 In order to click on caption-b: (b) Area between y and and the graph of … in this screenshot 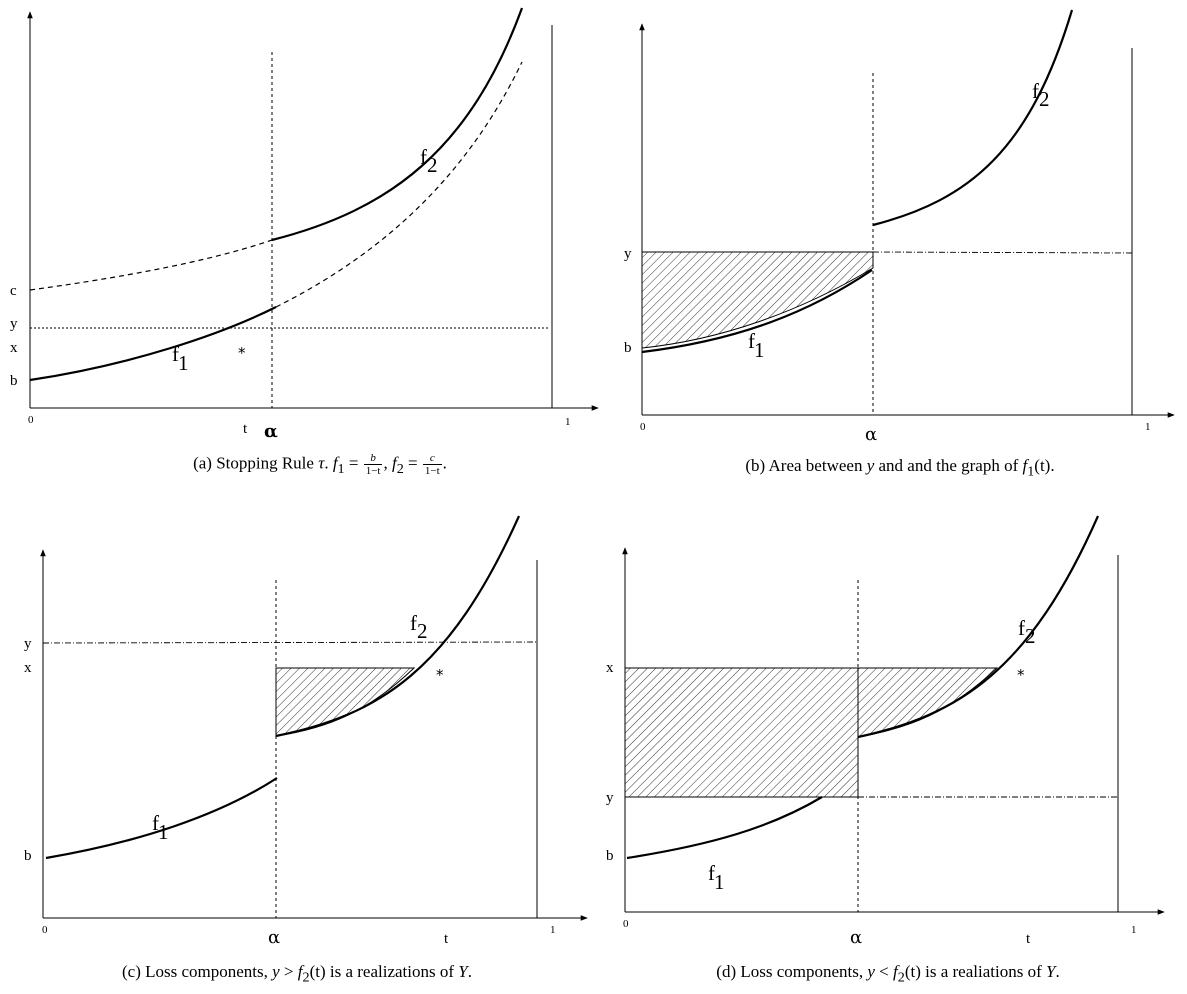, I will do `click(900, 468)`.